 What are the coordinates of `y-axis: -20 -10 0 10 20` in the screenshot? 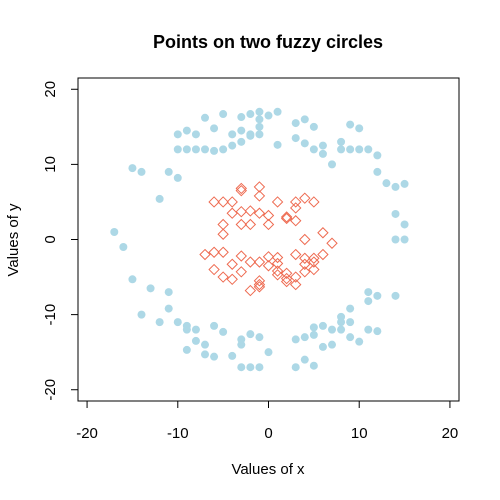 It's located at (60, 241).